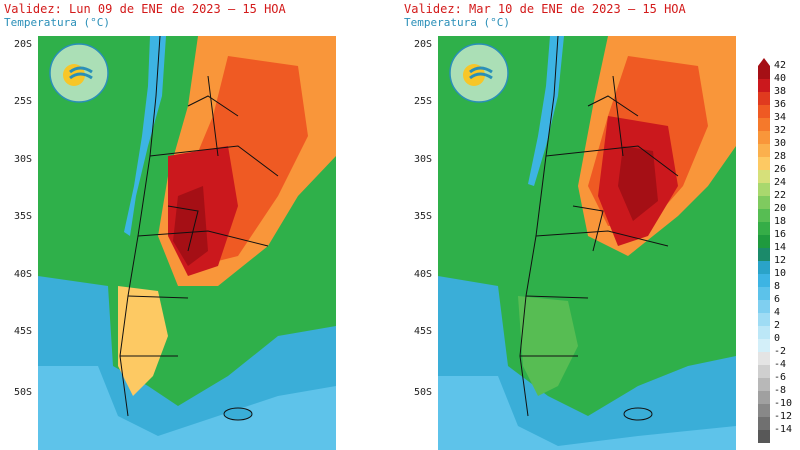 This screenshot has width=800, height=450. What do you see at coordinates (145, 136) in the screenshot?
I see `andes-cold-strip` at bounding box center [145, 136].